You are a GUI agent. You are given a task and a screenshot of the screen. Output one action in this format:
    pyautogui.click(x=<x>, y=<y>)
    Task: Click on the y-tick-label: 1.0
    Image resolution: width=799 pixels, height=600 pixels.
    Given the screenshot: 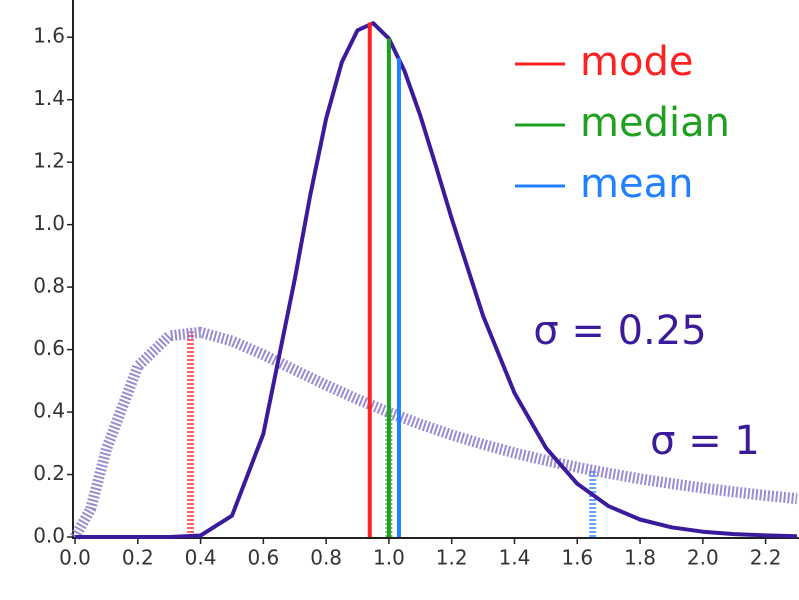 What is the action you would take?
    pyautogui.click(x=49, y=223)
    